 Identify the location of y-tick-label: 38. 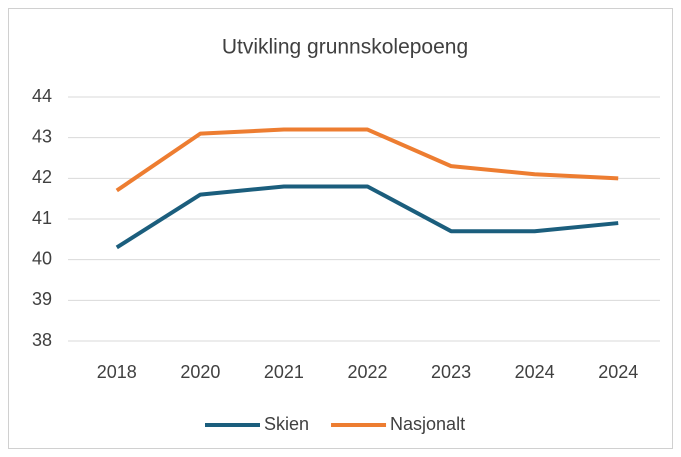
(42, 340).